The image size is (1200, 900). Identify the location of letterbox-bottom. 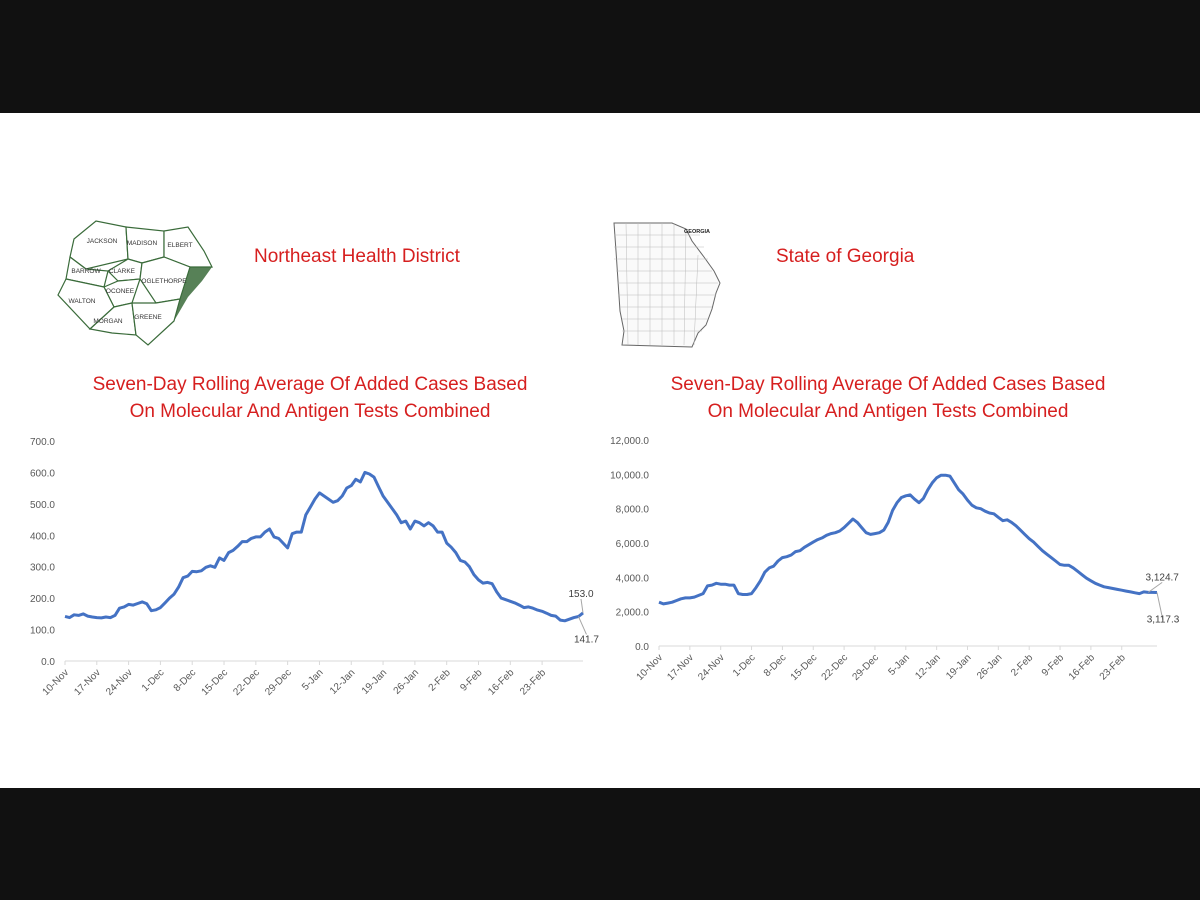
(600, 844).